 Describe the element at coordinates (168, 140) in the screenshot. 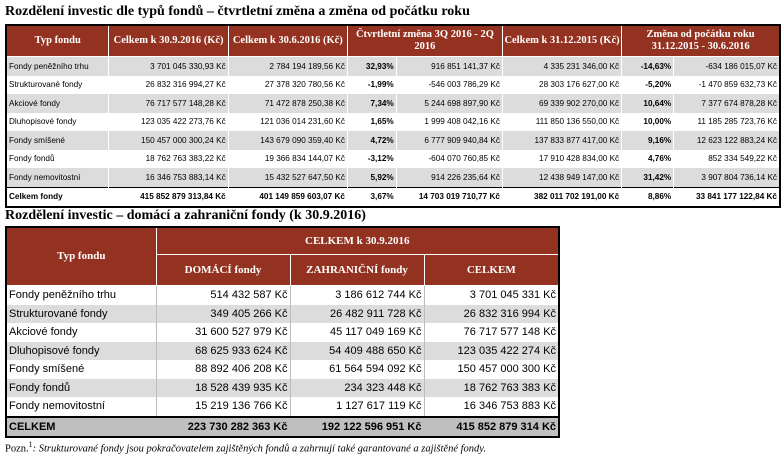

I see `cell-total-q3: 150 457 000 300,24 Kč` at that location.